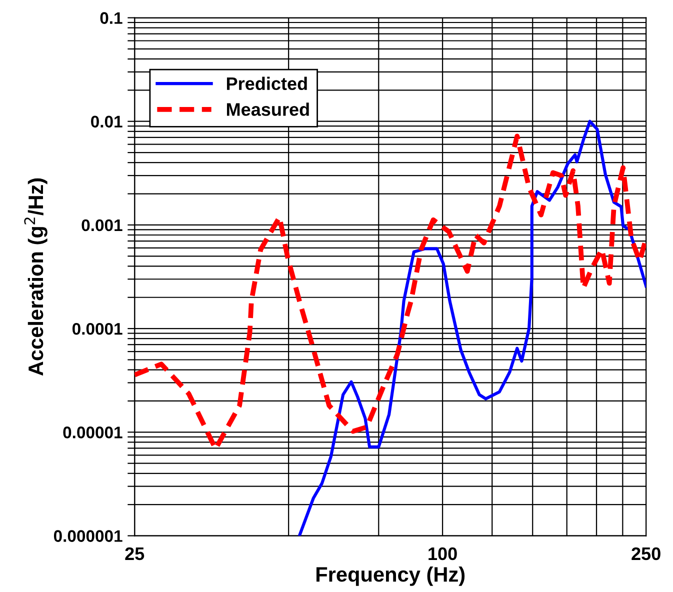 This screenshot has width=673, height=592. I want to click on y-tick-label: 0.001, so click(102, 225).